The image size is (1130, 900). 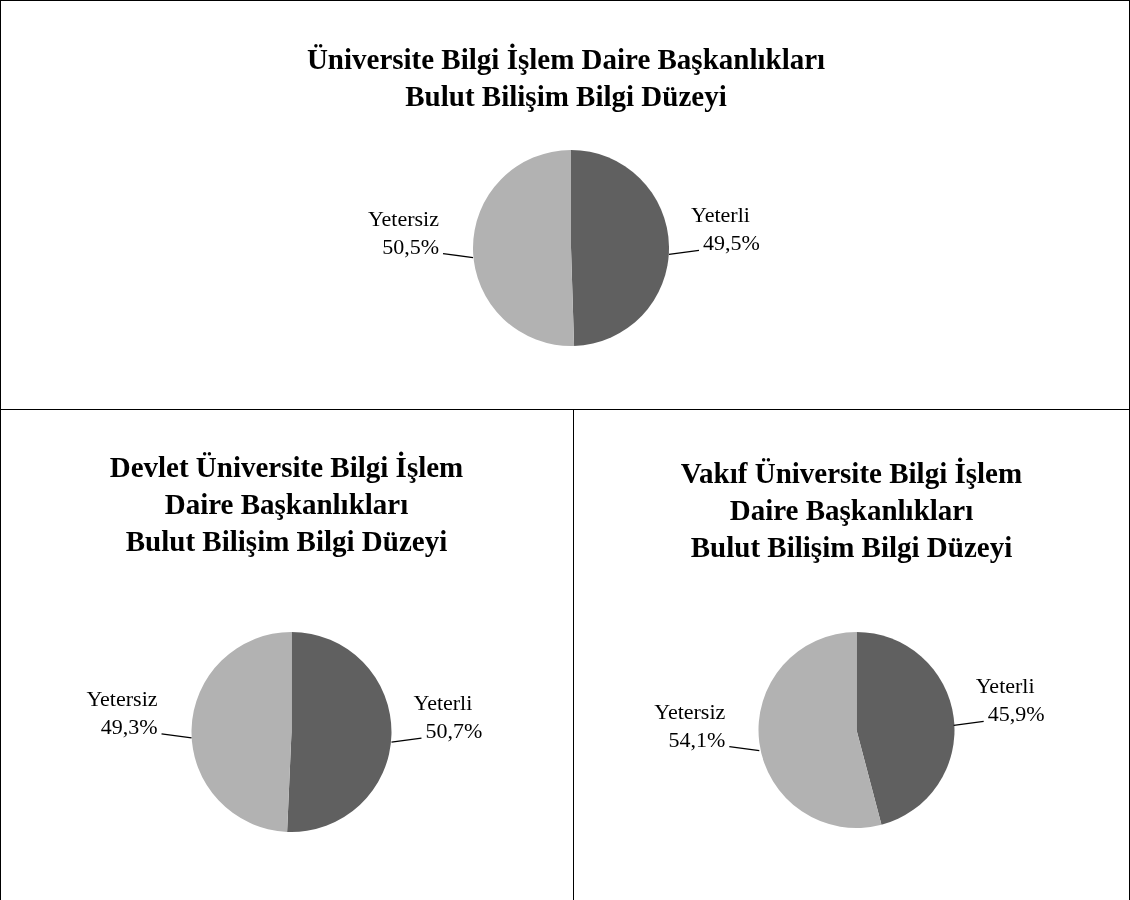 What do you see at coordinates (697, 739) in the screenshot?
I see `data-label: 54,1%` at bounding box center [697, 739].